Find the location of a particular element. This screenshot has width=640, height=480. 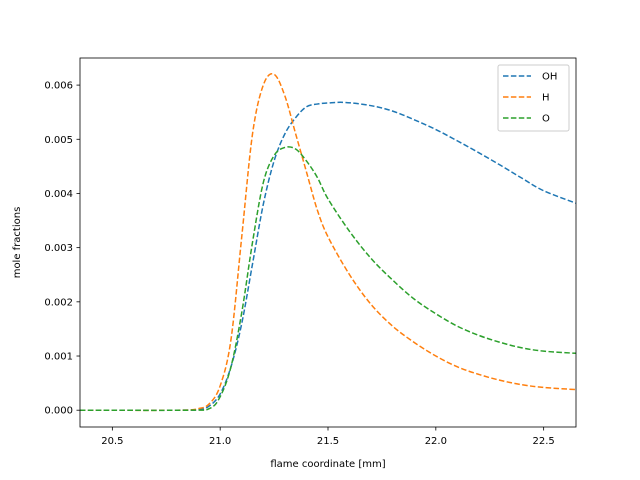

x-tick-label: 20.5 is located at coordinates (112, 441).